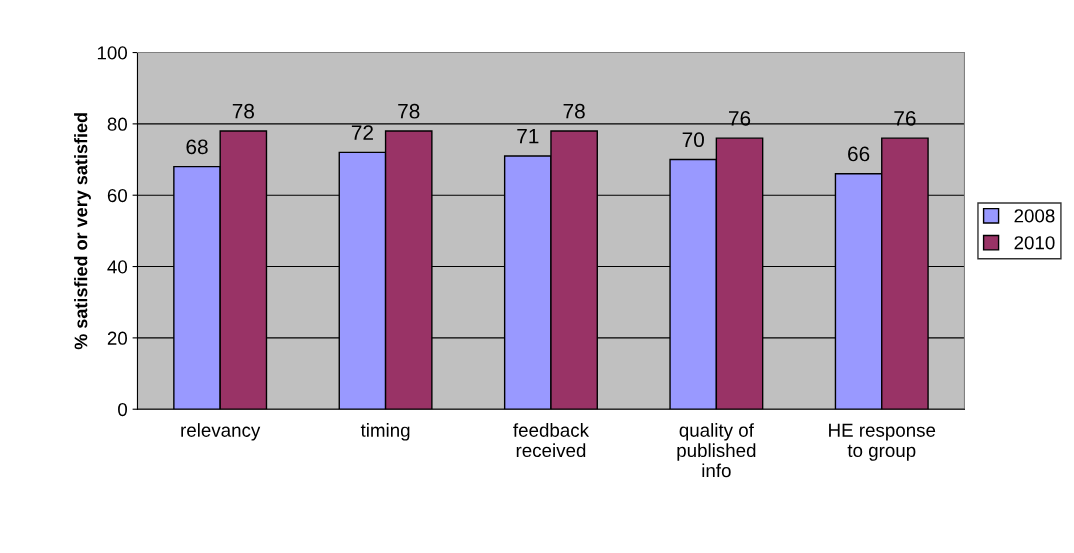 The image size is (1074, 553). What do you see at coordinates (221, 432) in the screenshot?
I see `x-tick-label: relevancy` at bounding box center [221, 432].